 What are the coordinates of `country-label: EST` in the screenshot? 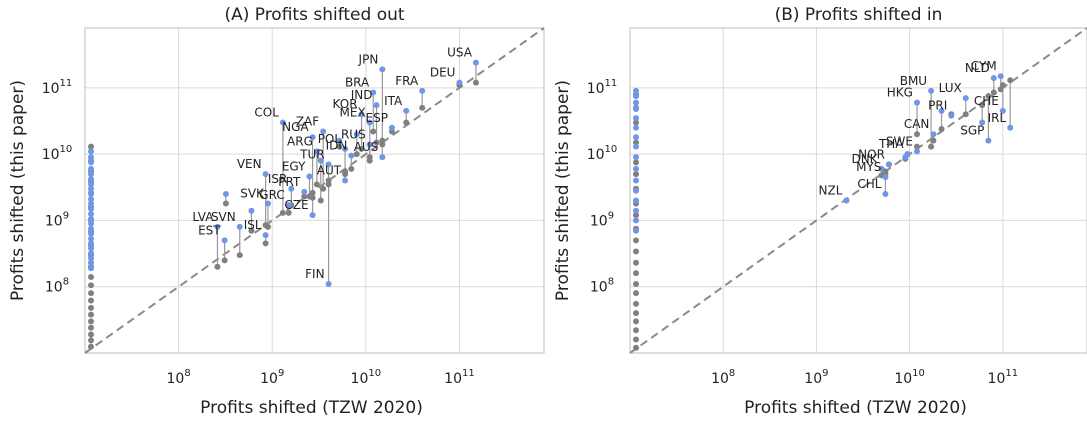 It's located at (209, 230).